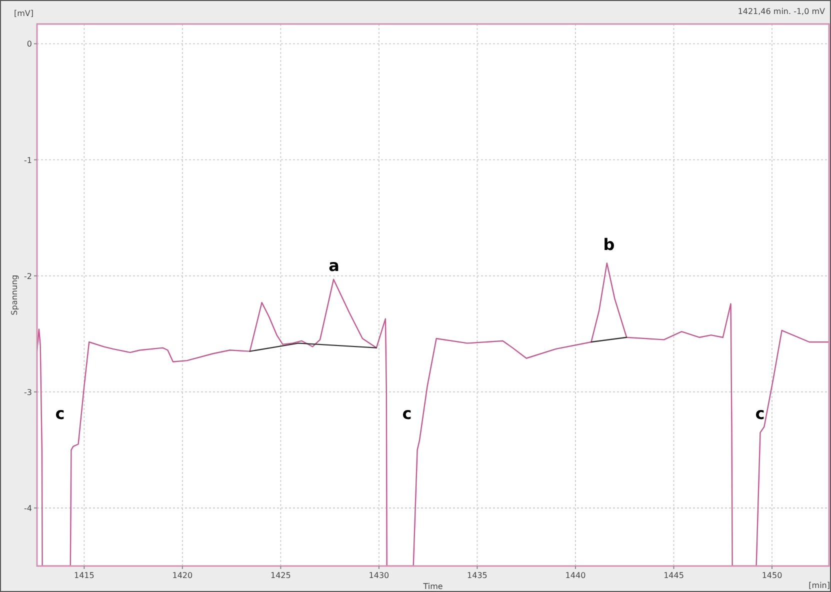  I want to click on y-tick-label: -2, so click(28, 276).